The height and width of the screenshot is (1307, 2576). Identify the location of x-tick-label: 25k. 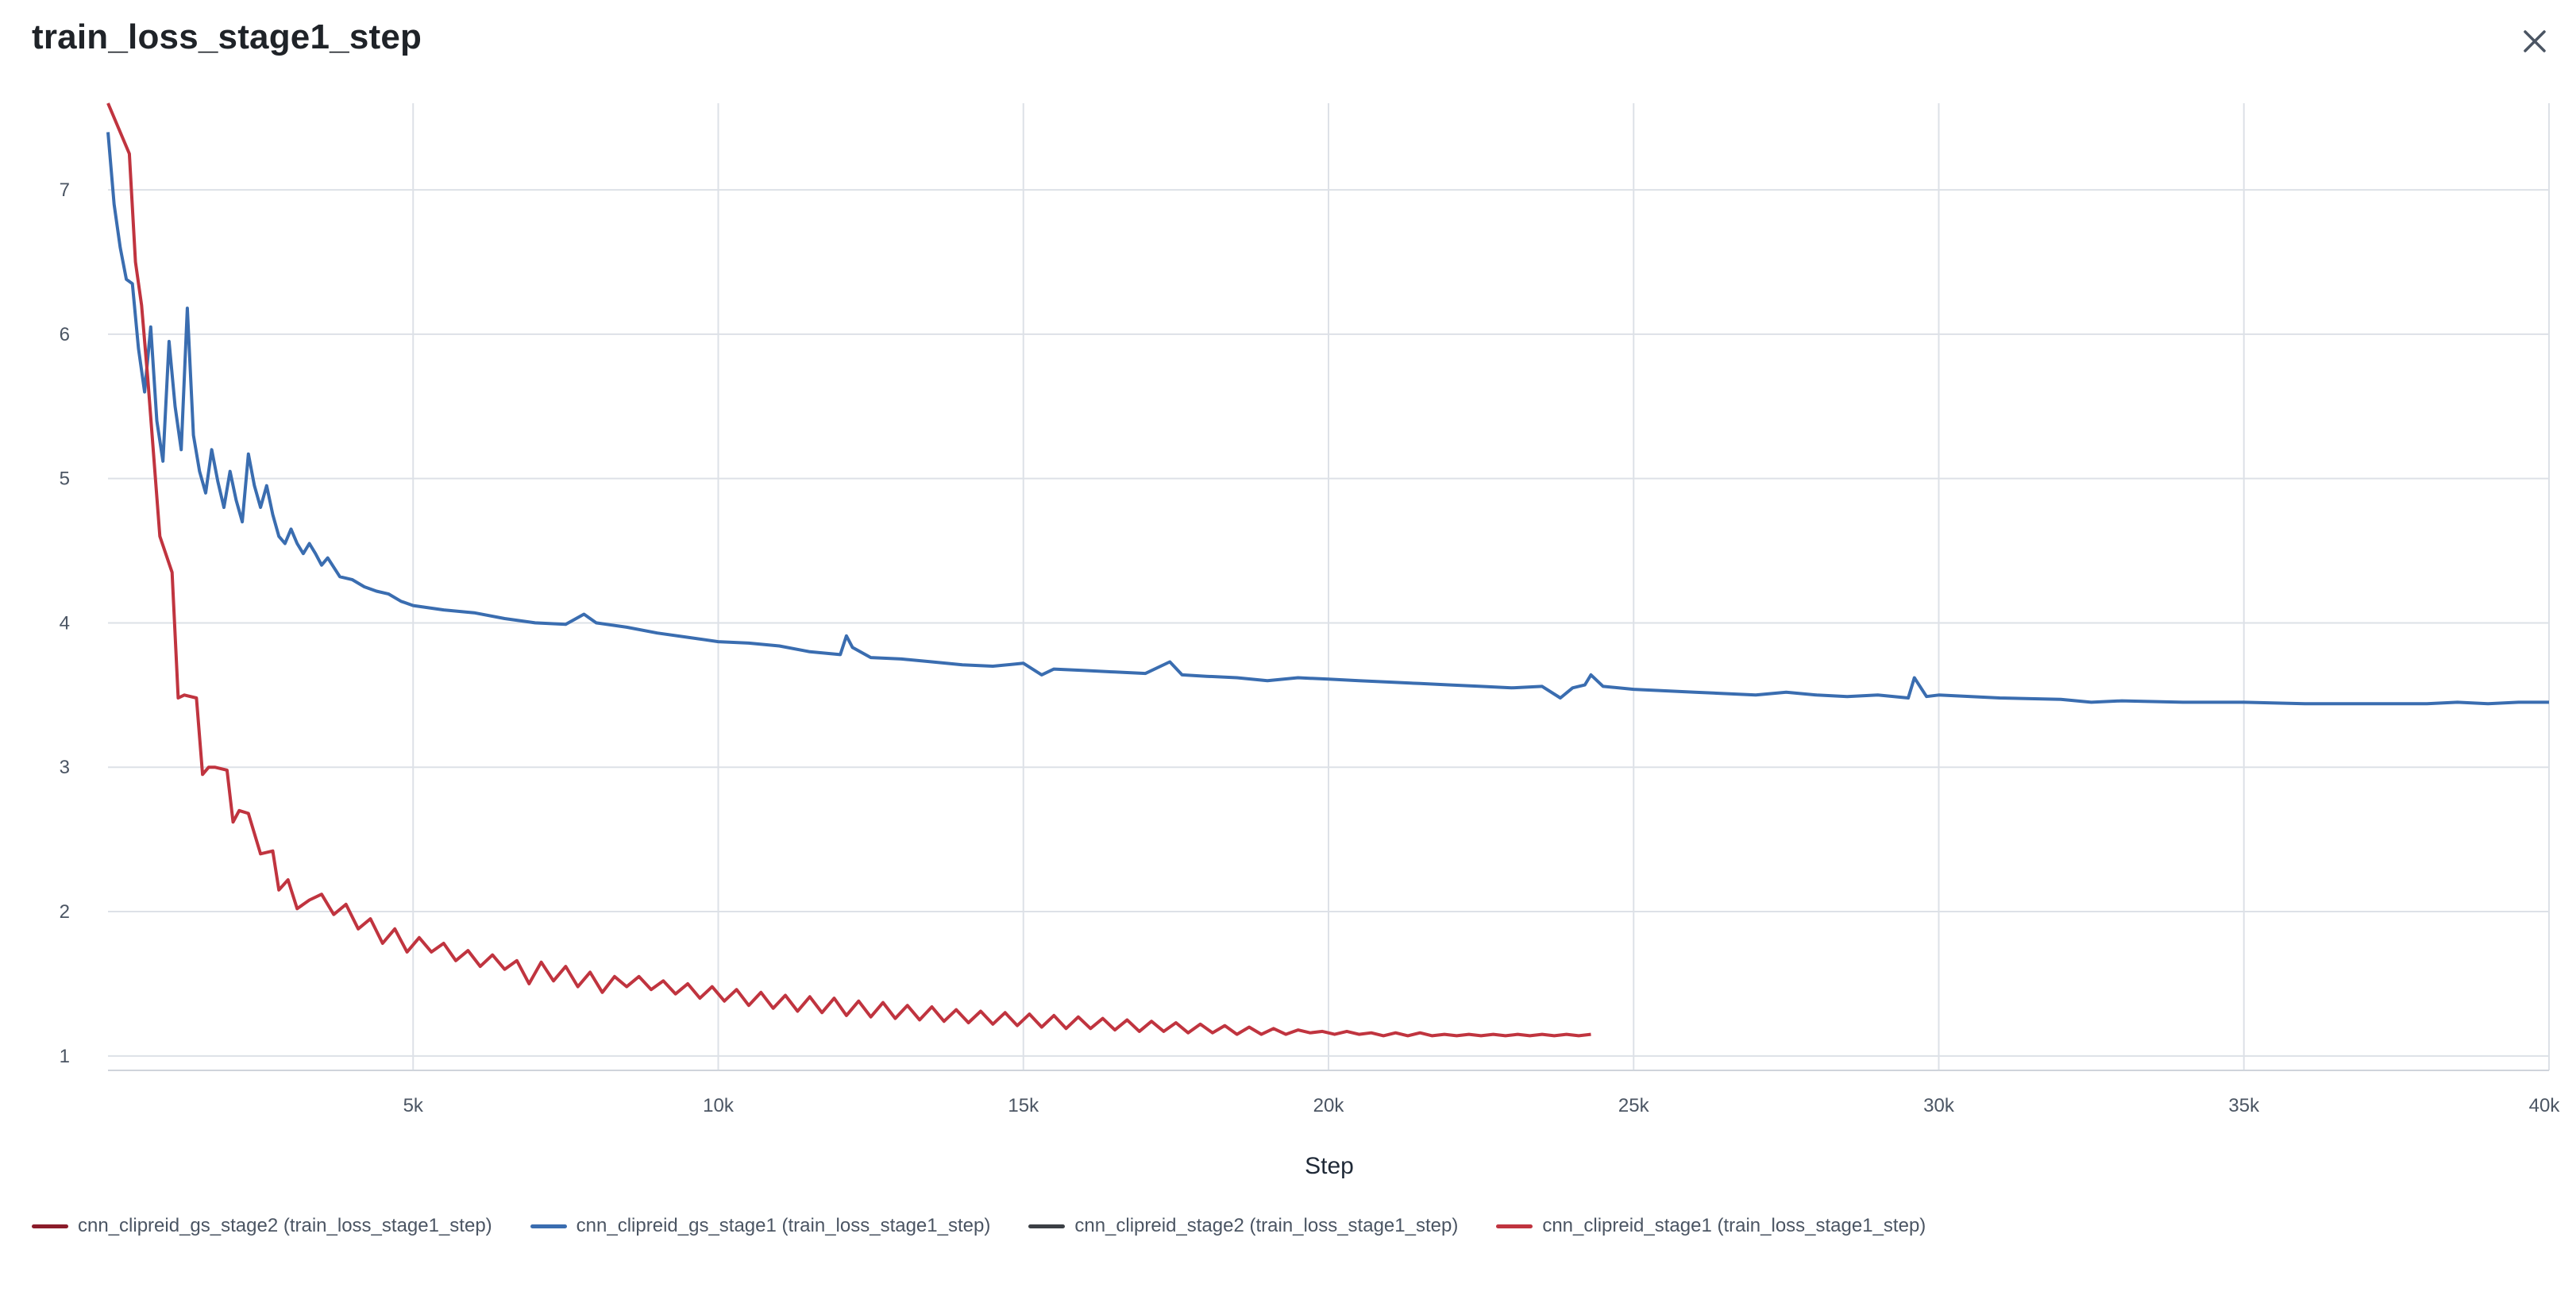
(1634, 1105).